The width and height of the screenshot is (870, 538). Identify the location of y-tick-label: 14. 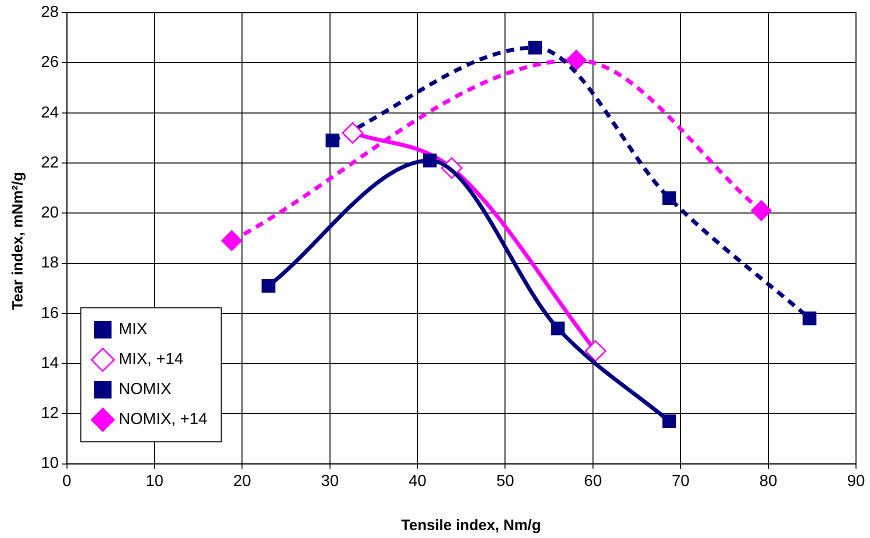
(50, 363).